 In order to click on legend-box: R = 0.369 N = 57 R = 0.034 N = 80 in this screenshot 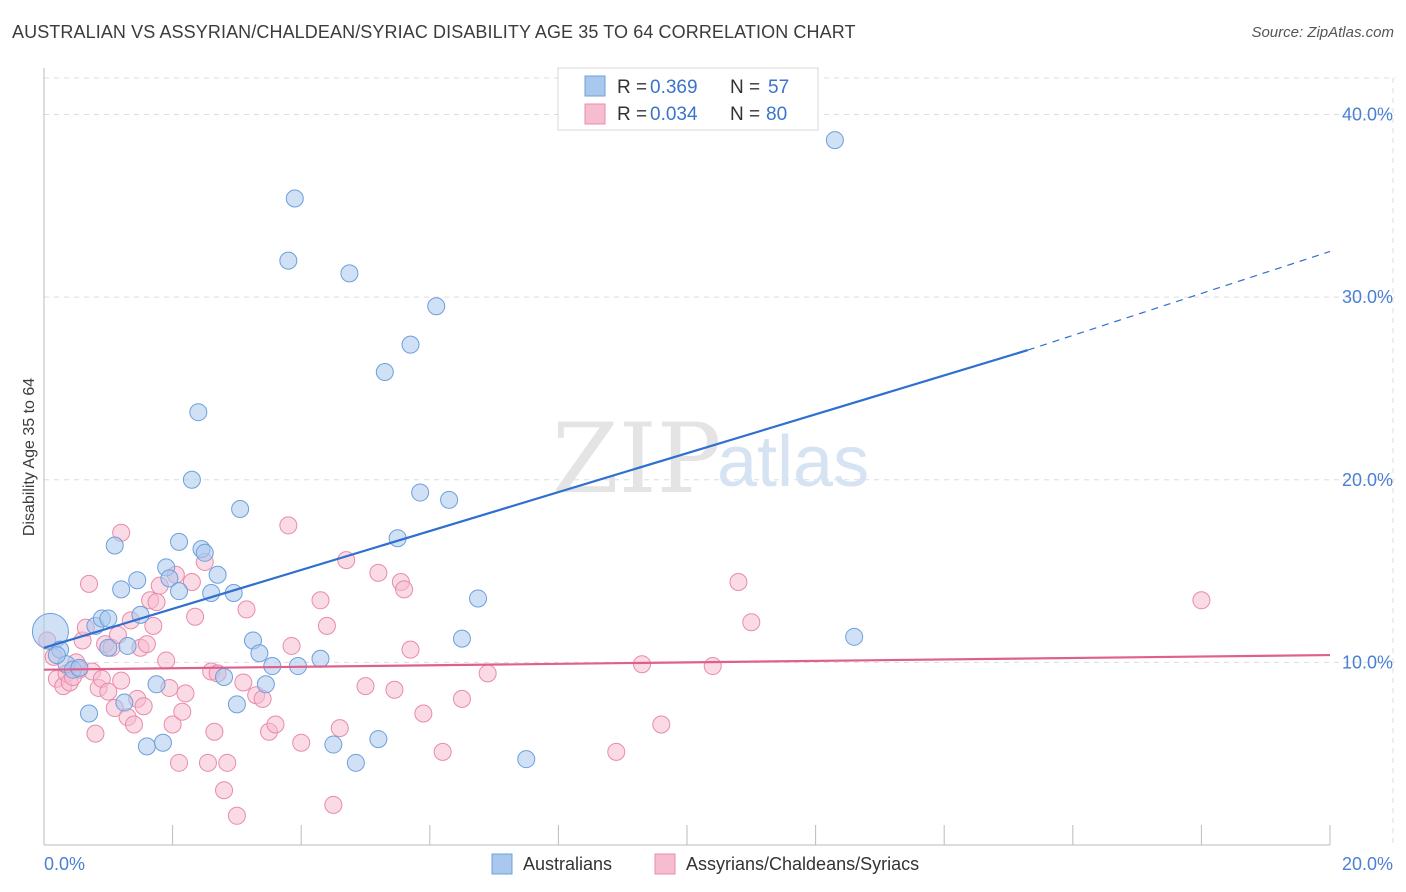, I will do `click(688, 99)`.